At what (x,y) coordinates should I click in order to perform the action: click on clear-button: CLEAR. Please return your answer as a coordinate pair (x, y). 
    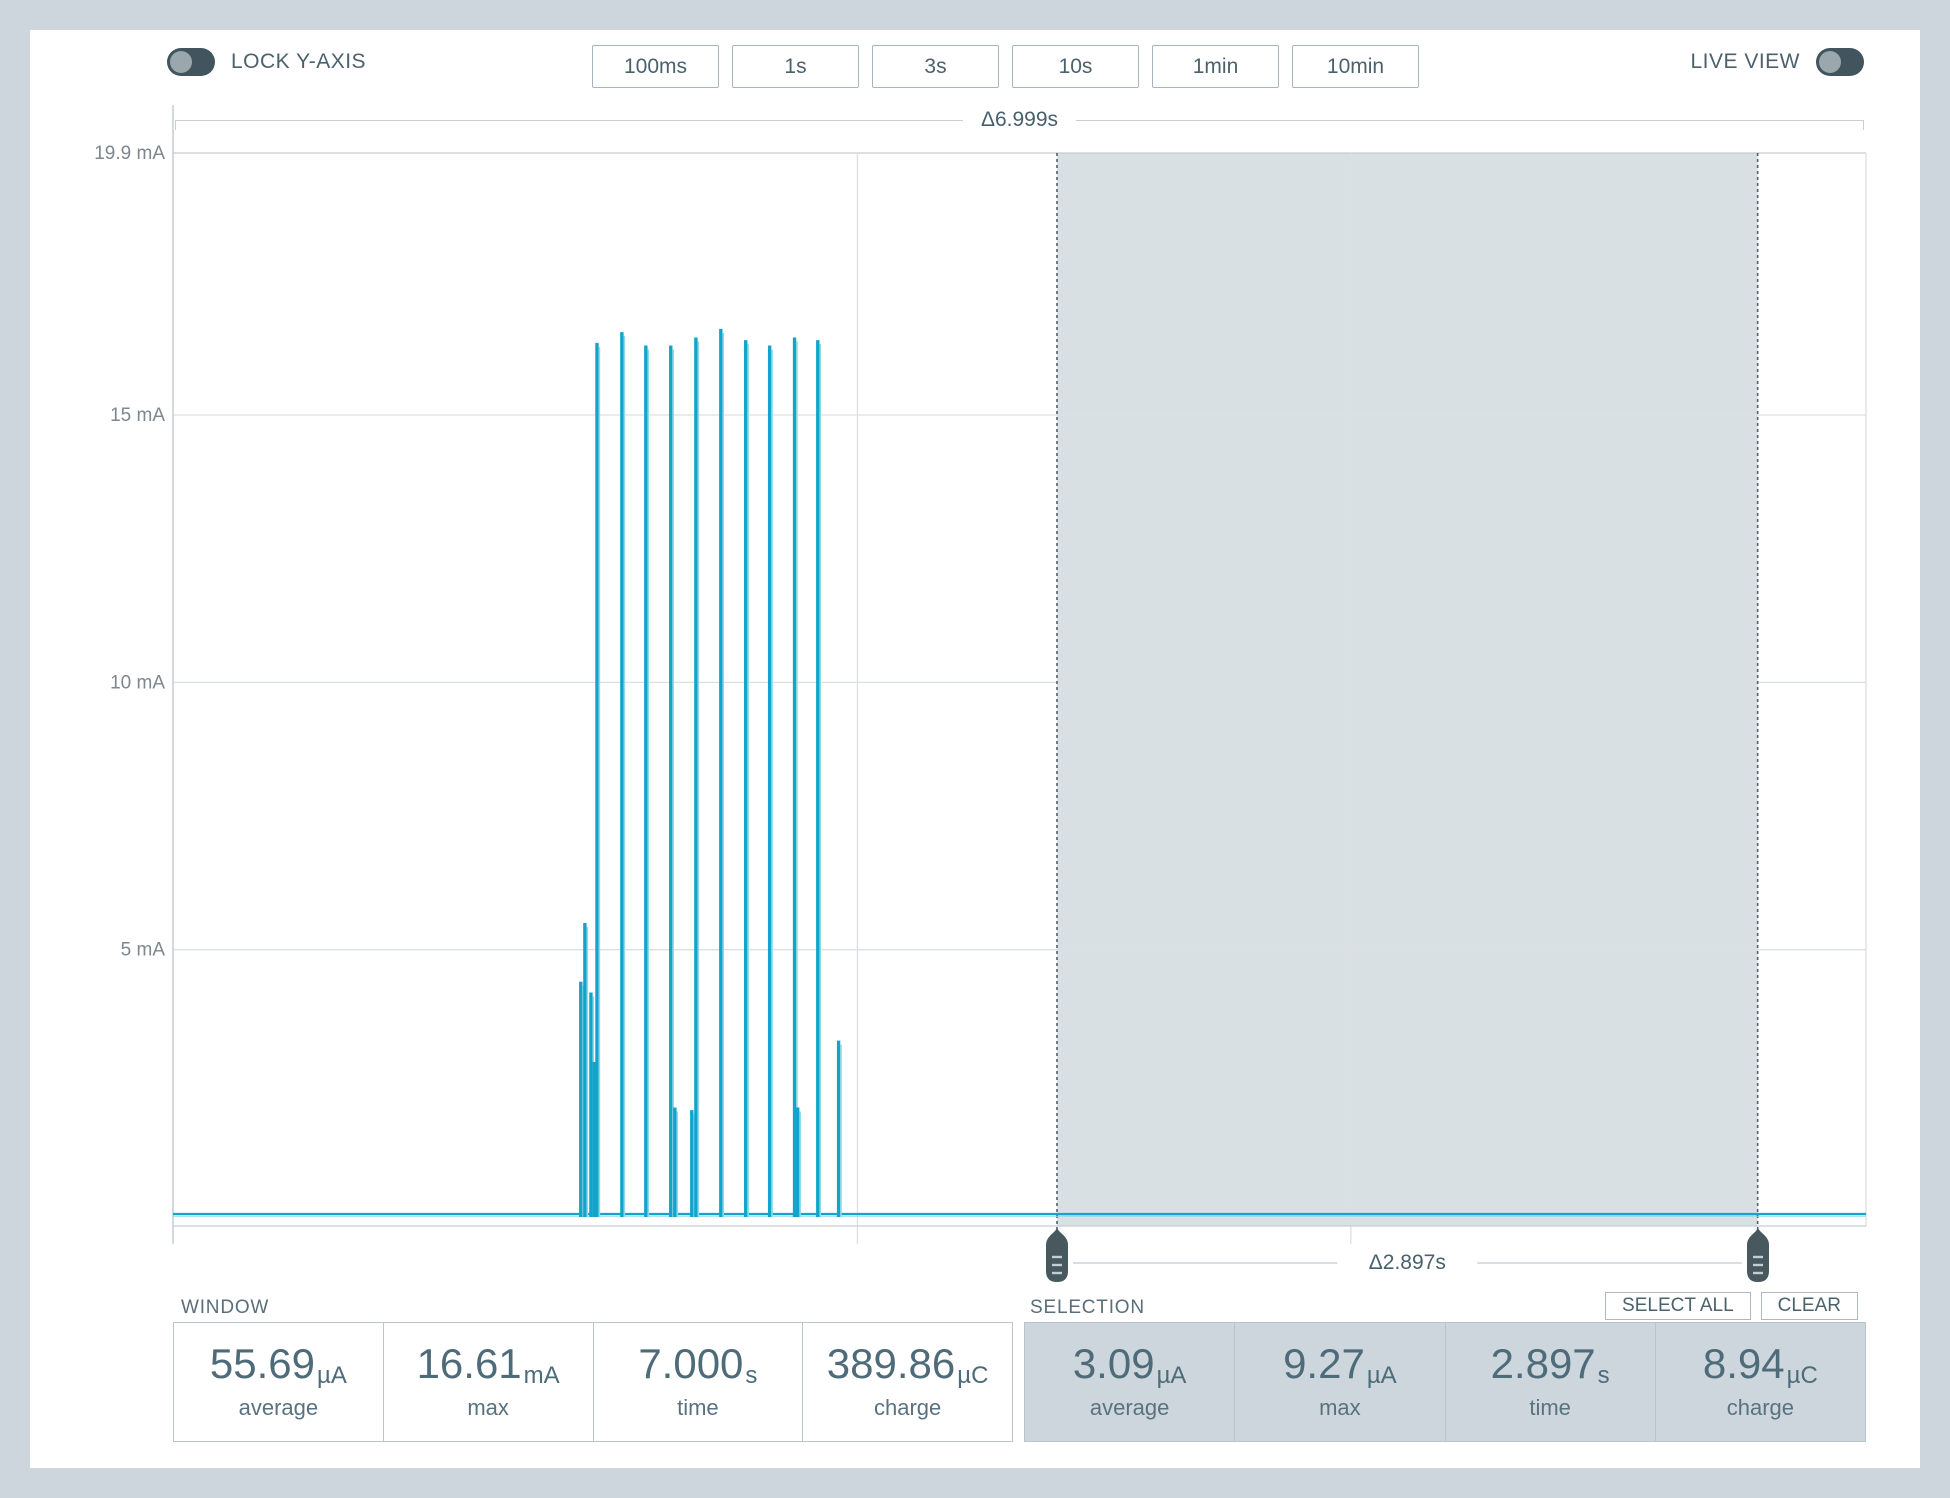
    Looking at the image, I should click on (1809, 1306).